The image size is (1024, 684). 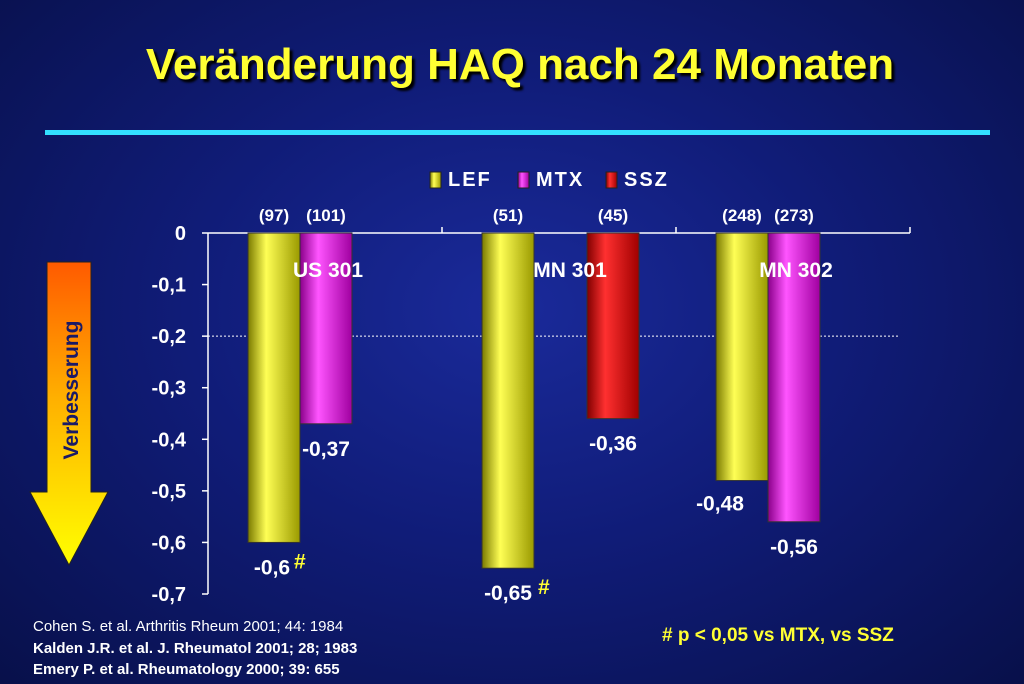 What do you see at coordinates (169, 543) in the screenshot?
I see `y-tick-label: -0,6` at bounding box center [169, 543].